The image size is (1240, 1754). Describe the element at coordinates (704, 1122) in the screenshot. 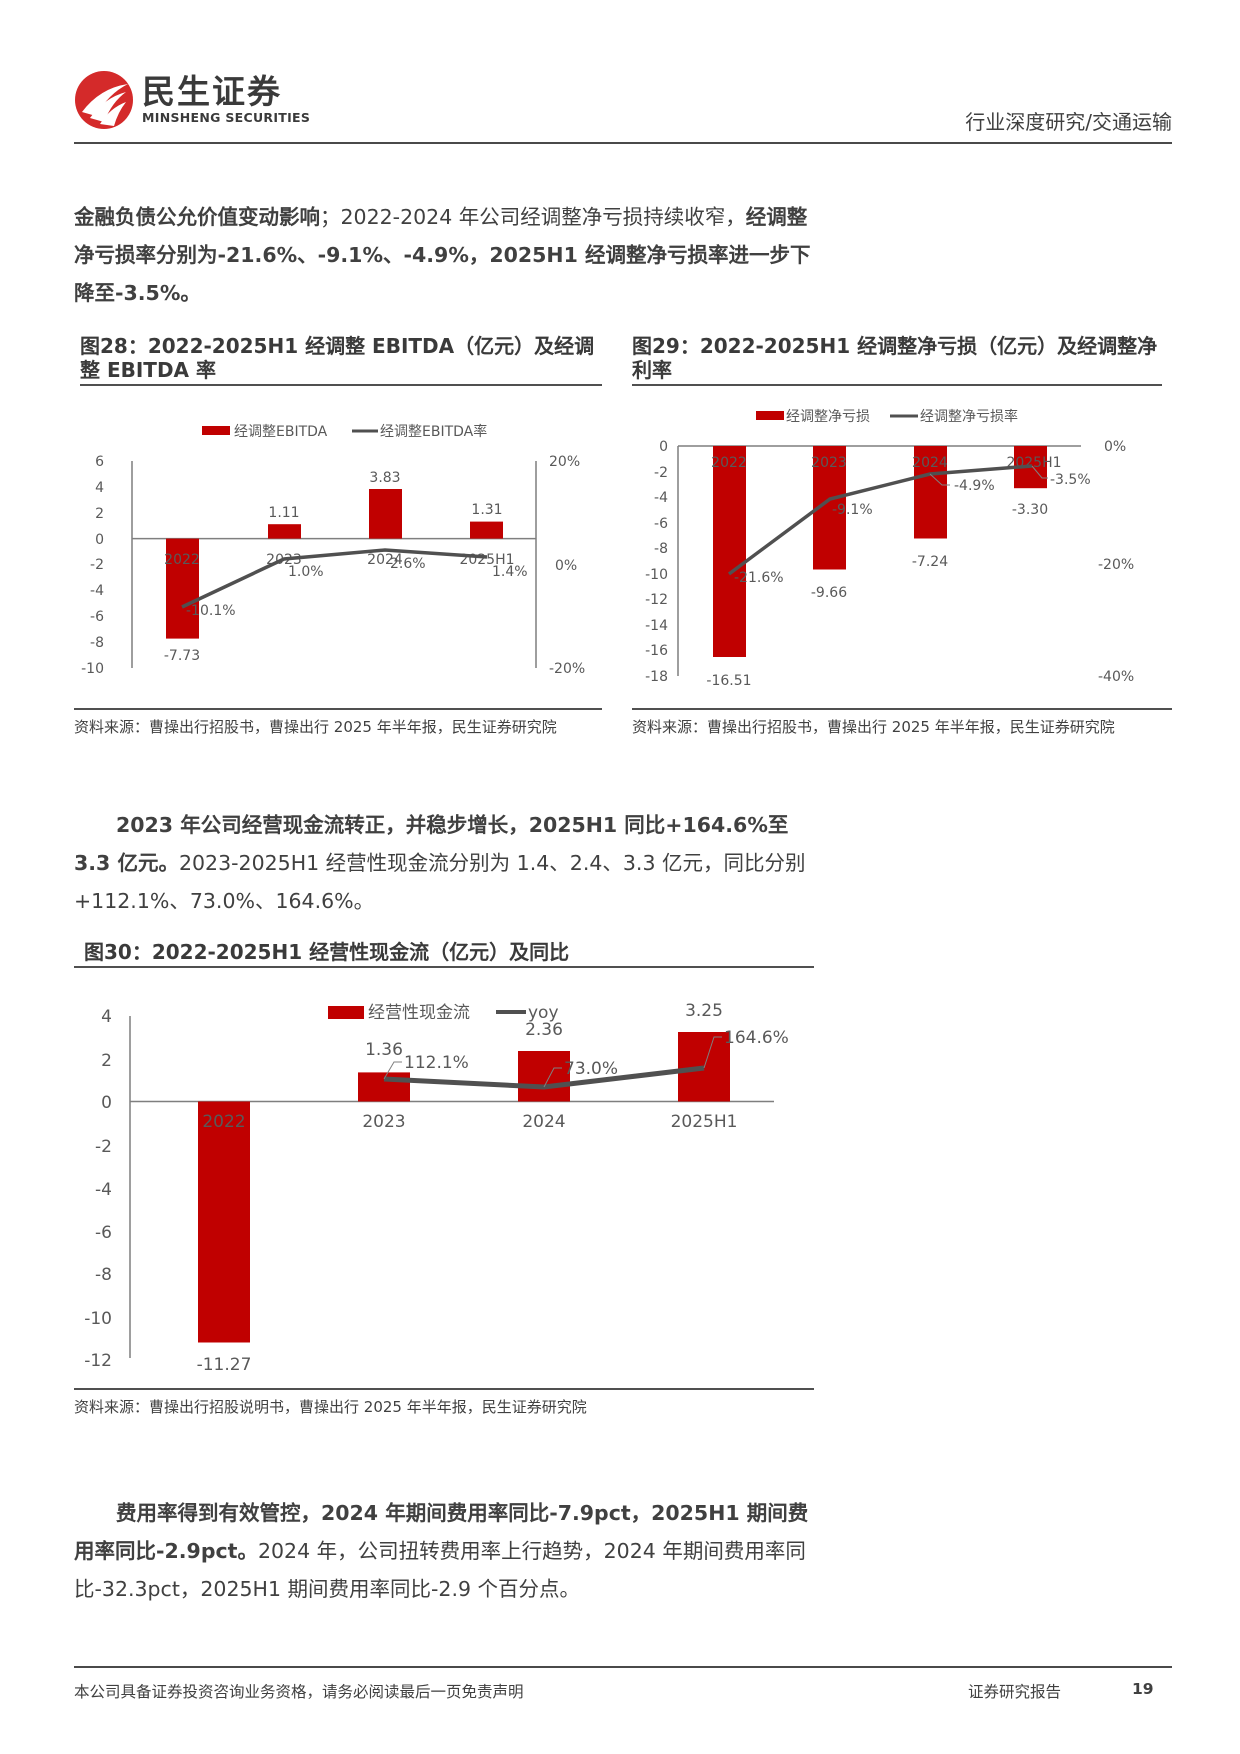

I see `svg-text: 2025H1` at that location.